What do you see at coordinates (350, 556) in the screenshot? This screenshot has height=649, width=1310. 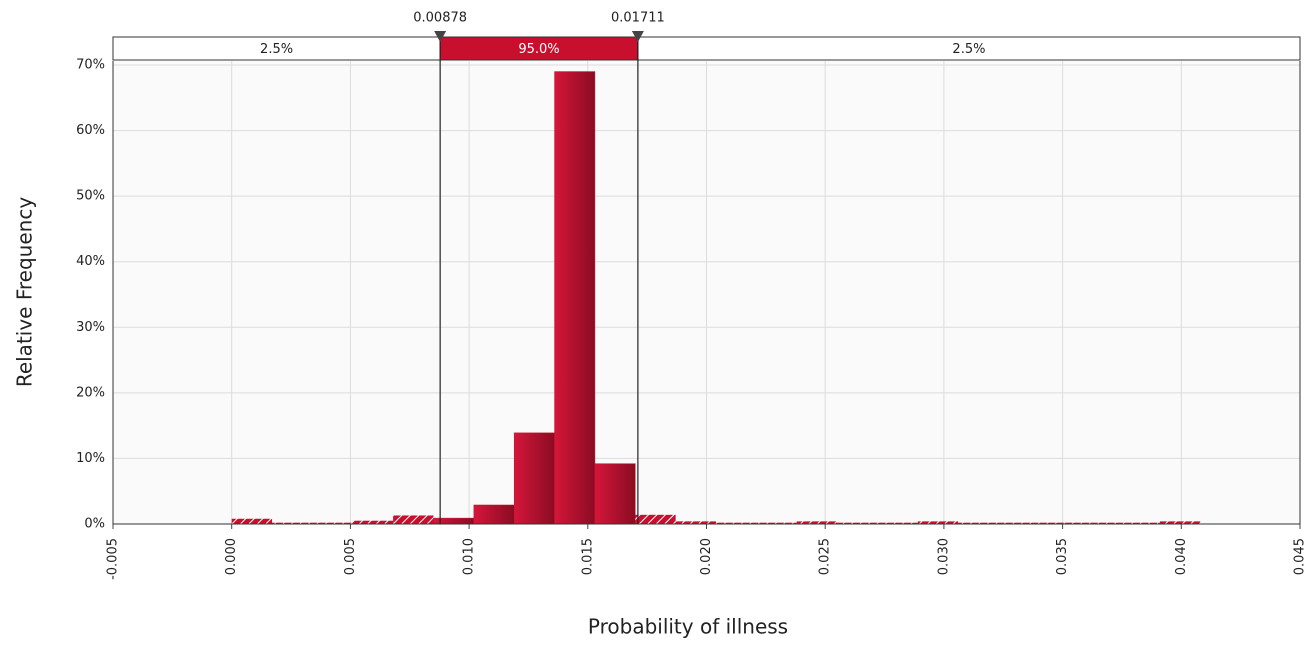 I see `x-tick-label: 0.005` at bounding box center [350, 556].